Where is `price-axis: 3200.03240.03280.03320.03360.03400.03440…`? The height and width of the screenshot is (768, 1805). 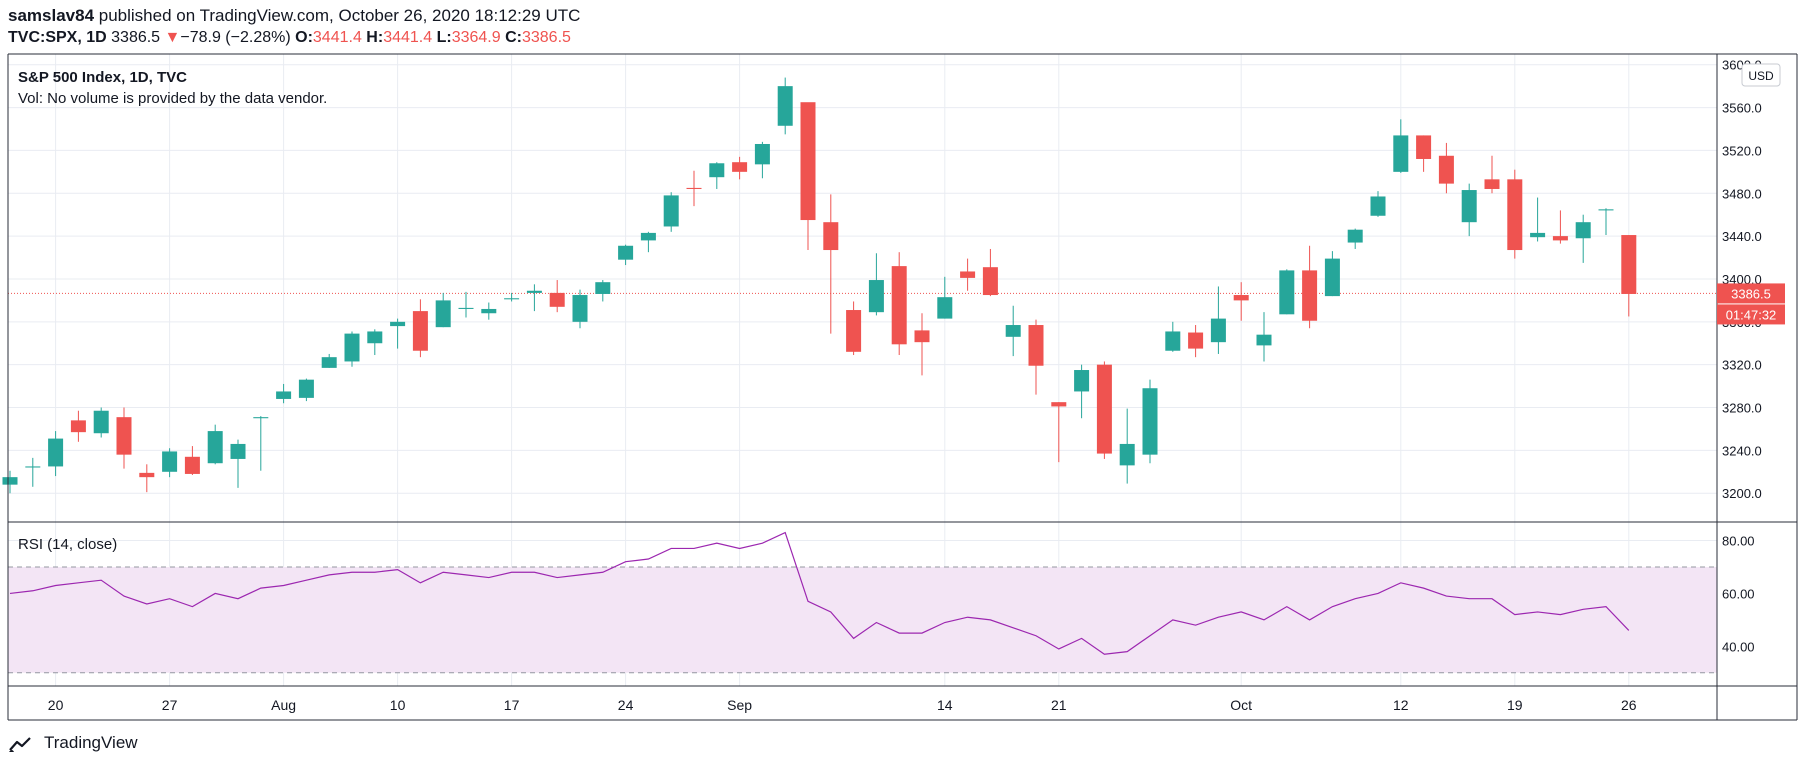 price-axis: 3200.03240.03280.03320.03360.03400.03440… is located at coordinates (1742, 280).